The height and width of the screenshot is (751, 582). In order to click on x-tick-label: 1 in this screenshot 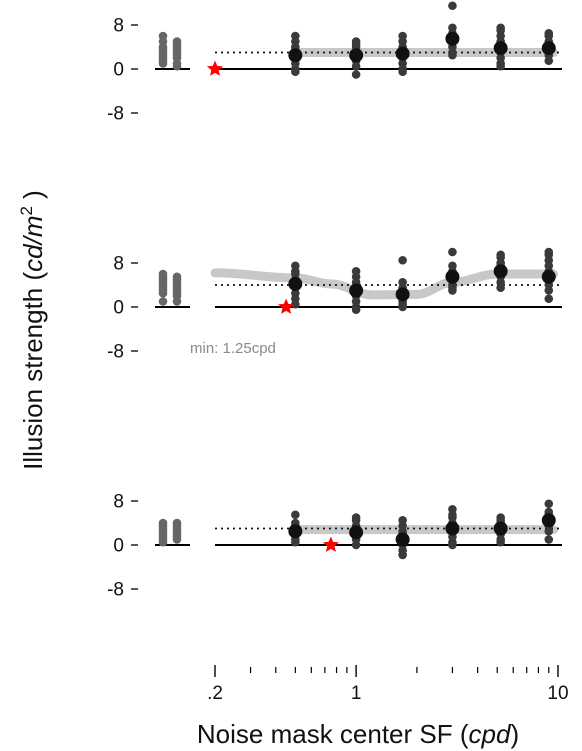, I will do `click(356, 693)`.